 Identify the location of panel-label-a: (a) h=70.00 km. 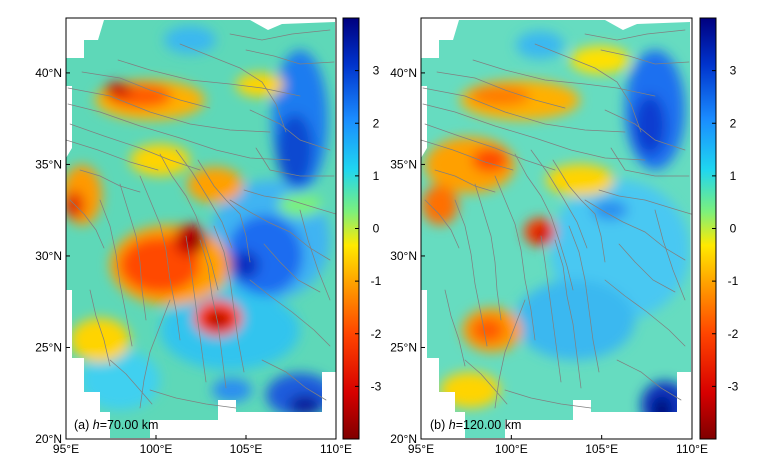
(116, 425).